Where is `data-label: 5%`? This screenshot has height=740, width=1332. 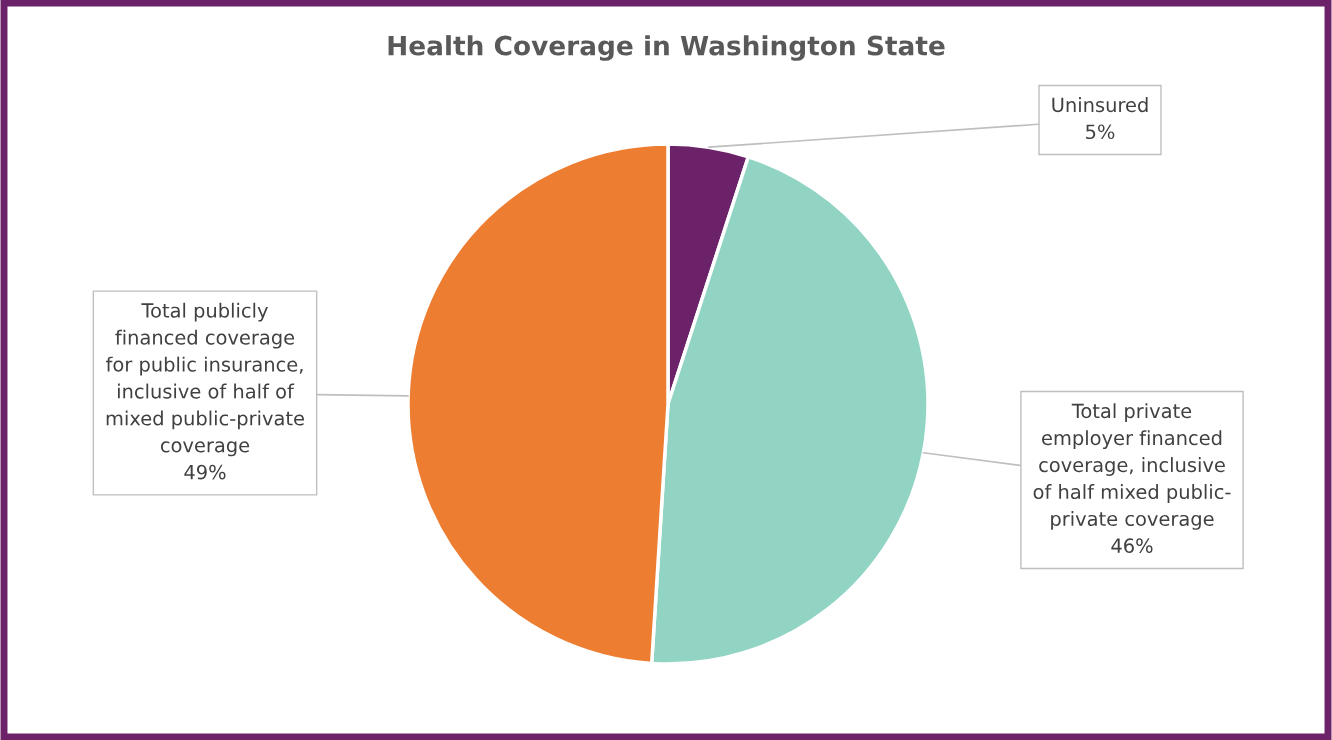
data-label: 5% is located at coordinates (1100, 132).